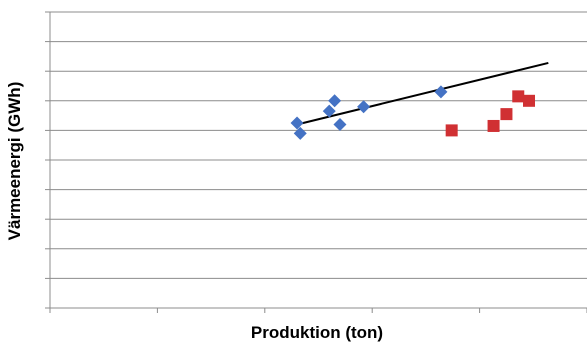 The height and width of the screenshot is (347, 587). I want to click on x-axis-title: Produktion (ton), so click(317, 332).